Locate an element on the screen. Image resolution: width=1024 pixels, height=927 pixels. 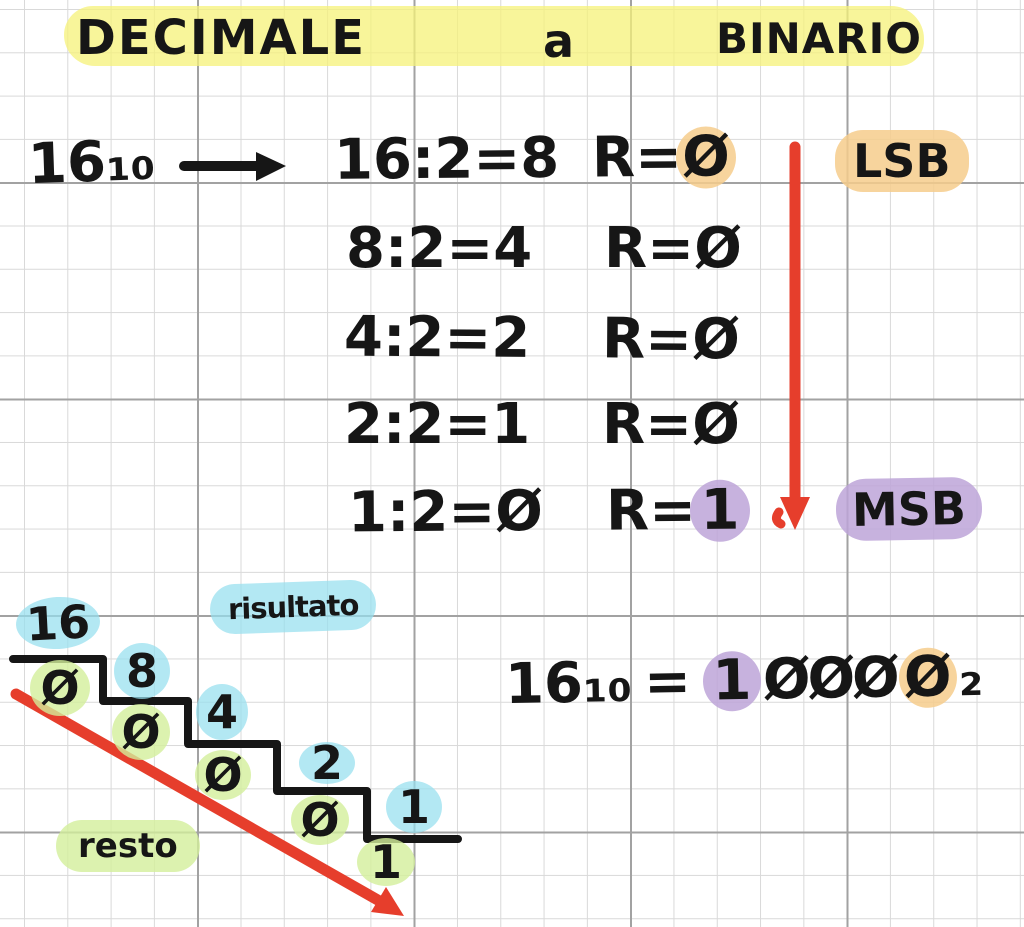
quotient-value: 16 is located at coordinates (58, 623).